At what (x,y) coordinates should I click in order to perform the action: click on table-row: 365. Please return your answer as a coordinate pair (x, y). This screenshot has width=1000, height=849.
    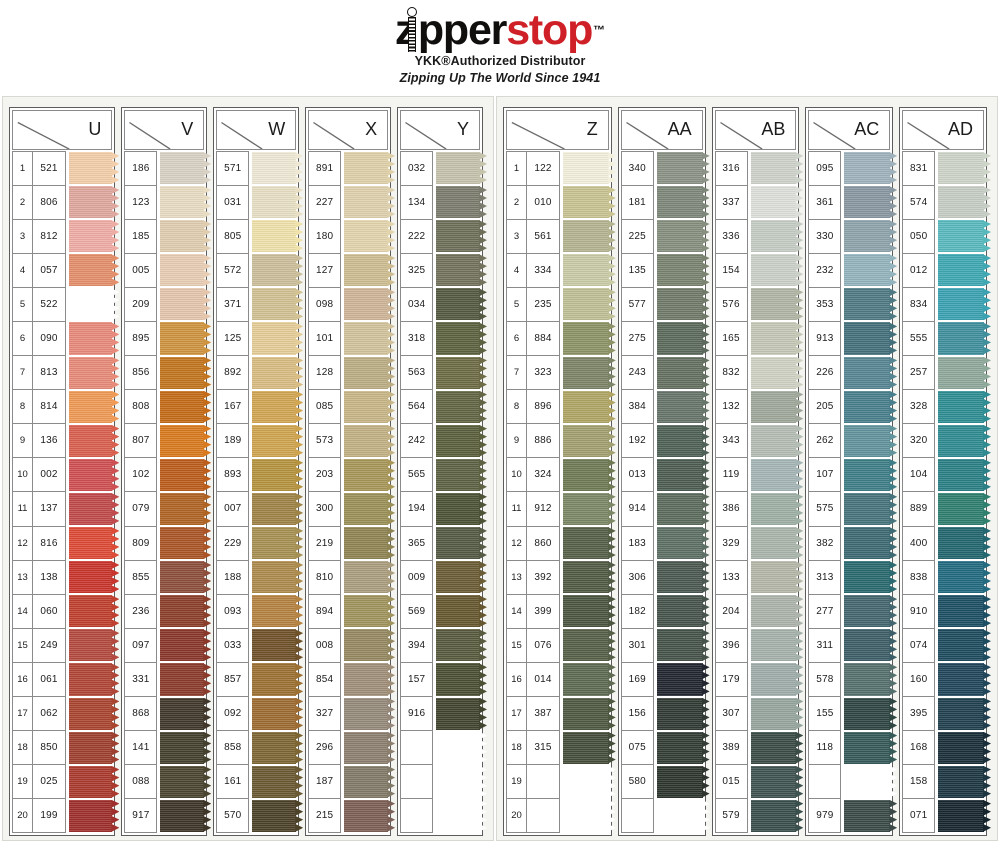
    Looking at the image, I should click on (417, 543).